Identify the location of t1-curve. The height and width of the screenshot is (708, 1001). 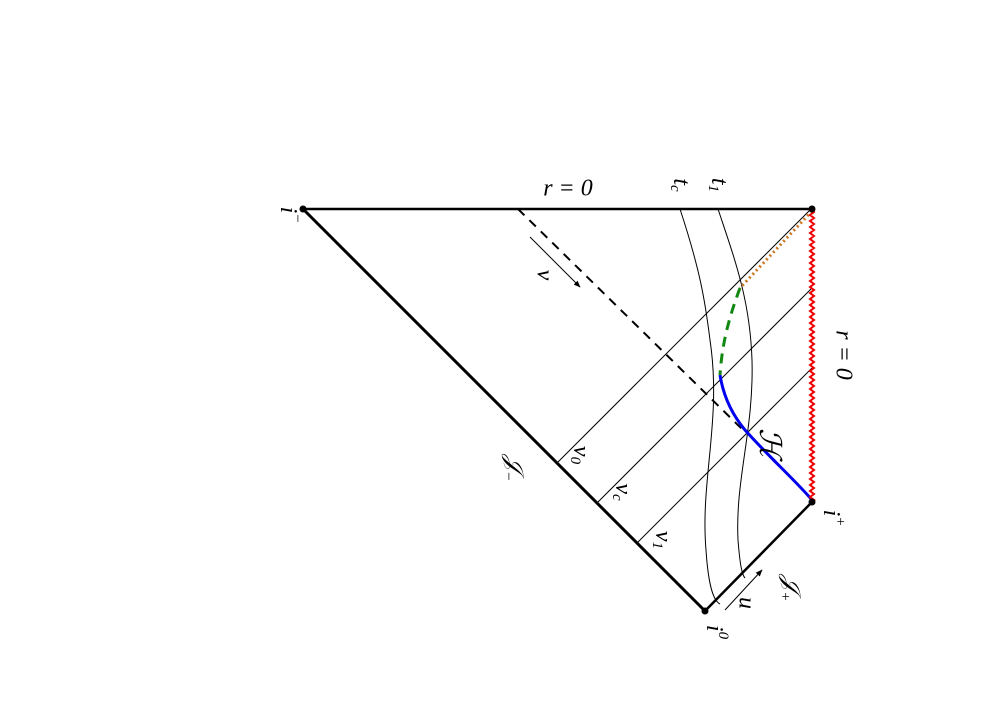
(735, 393).